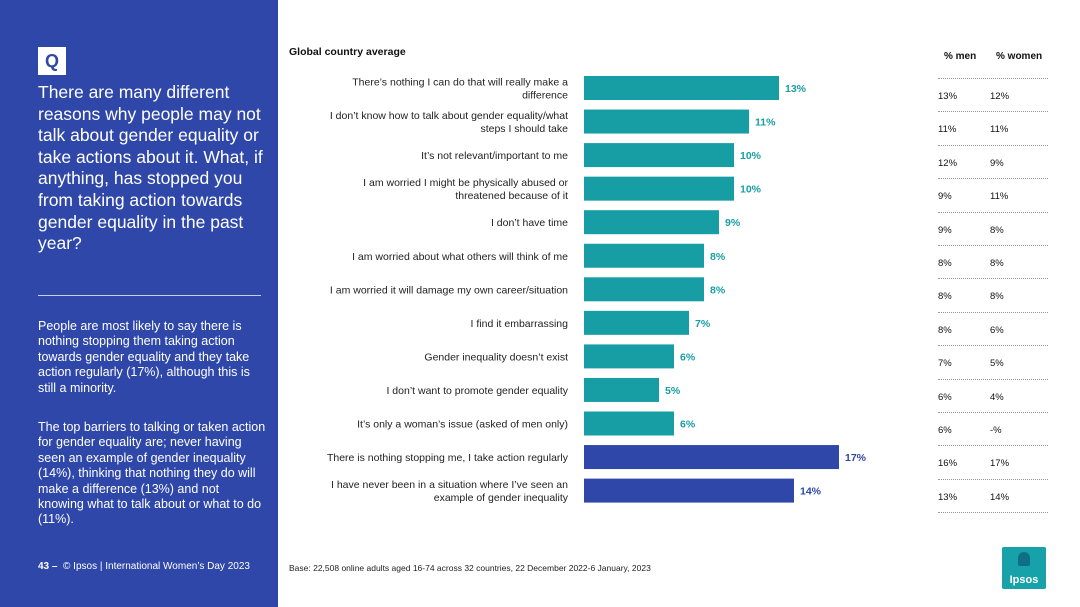  Describe the element at coordinates (688, 425) in the screenshot. I see `value-label-10: 6%` at that location.